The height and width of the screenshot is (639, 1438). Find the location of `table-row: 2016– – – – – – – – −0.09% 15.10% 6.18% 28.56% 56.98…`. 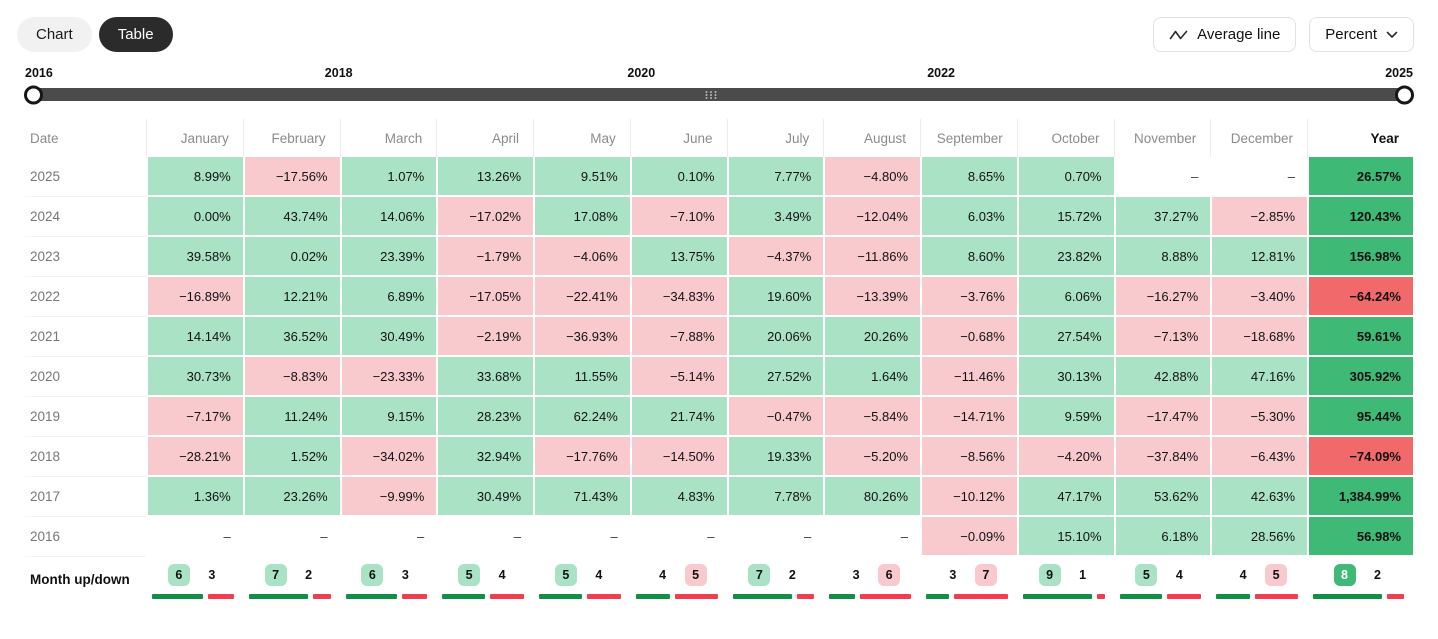

table-row: 2016– – – – – – – – −0.09% 15.10% 6.18% 28.56% 56.98… is located at coordinates (719, 537).